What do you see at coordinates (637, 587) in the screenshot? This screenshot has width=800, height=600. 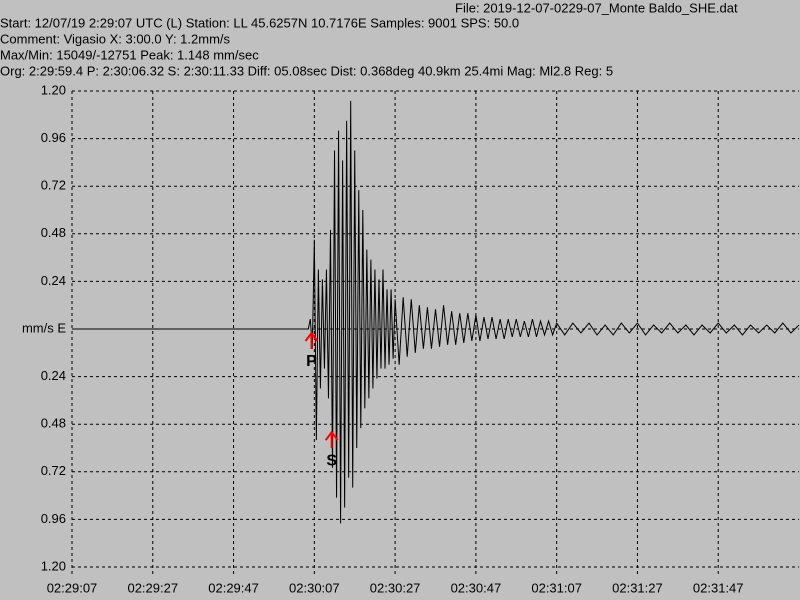 I see `x-tick-label: 02:31:27` at bounding box center [637, 587].